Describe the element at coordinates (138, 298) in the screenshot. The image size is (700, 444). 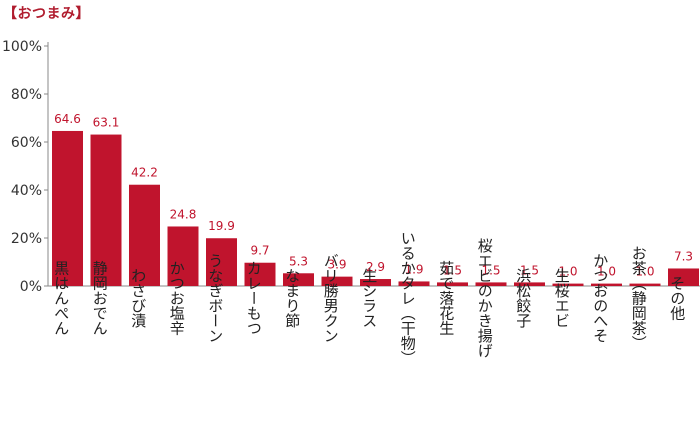
I see `category-label: わさび漬` at that location.